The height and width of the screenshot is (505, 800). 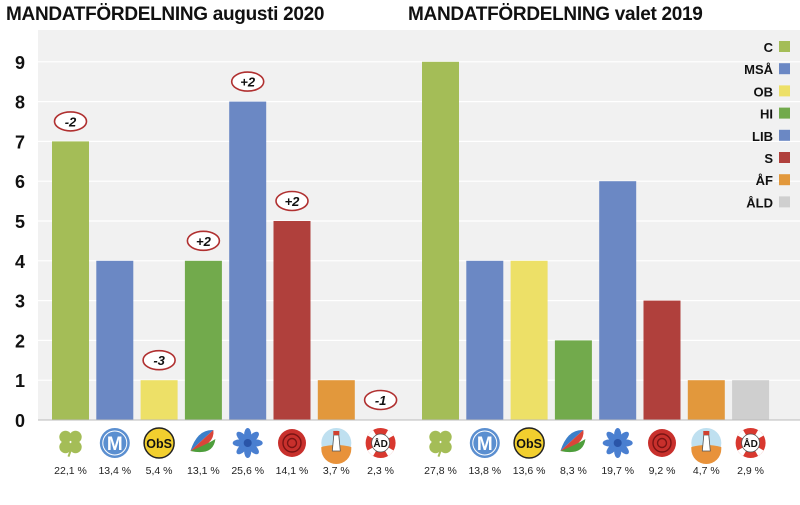 I want to click on change-badge-label: -2, so click(x=71, y=121).